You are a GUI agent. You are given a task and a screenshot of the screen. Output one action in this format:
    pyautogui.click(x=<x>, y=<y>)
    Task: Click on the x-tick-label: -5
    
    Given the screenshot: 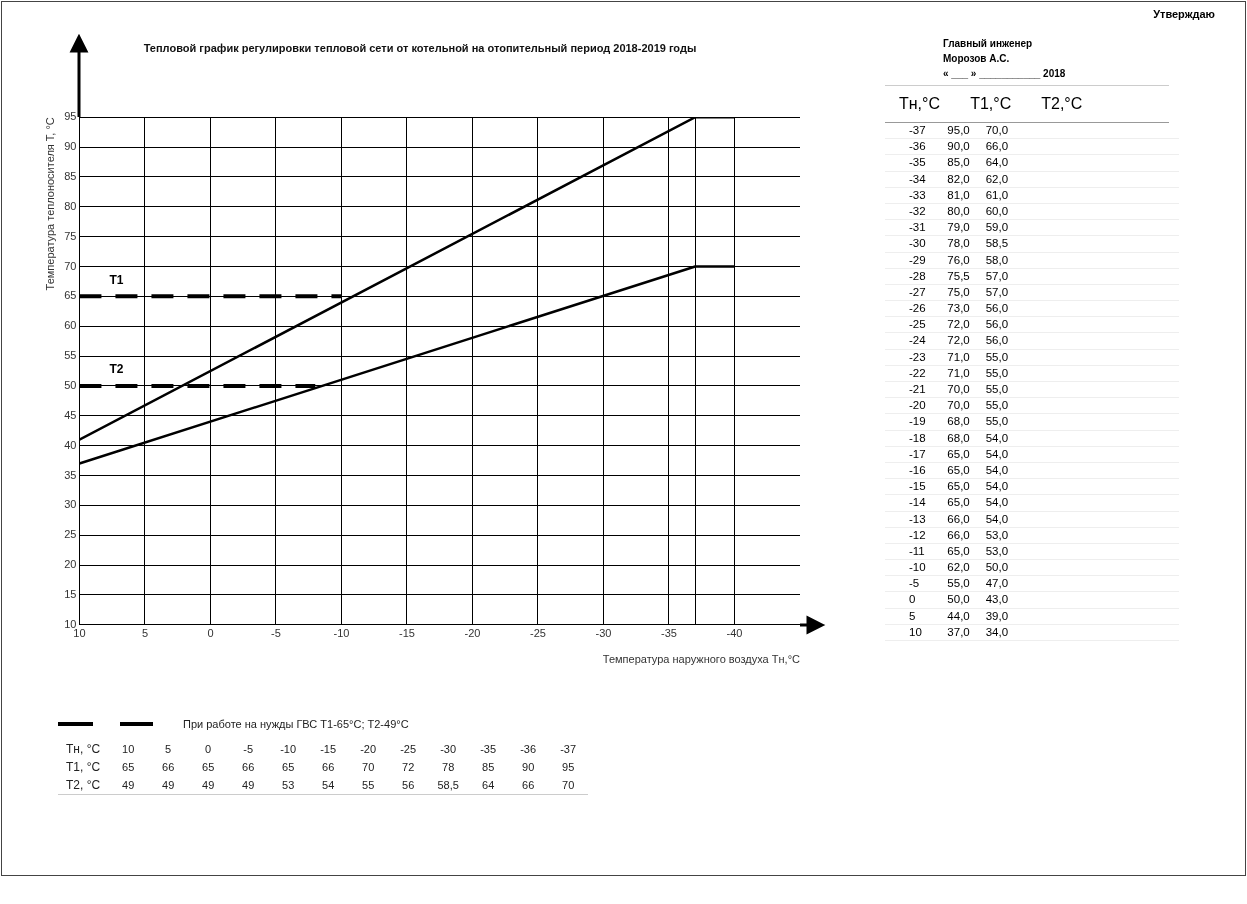 What is the action you would take?
    pyautogui.click(x=276, y=633)
    